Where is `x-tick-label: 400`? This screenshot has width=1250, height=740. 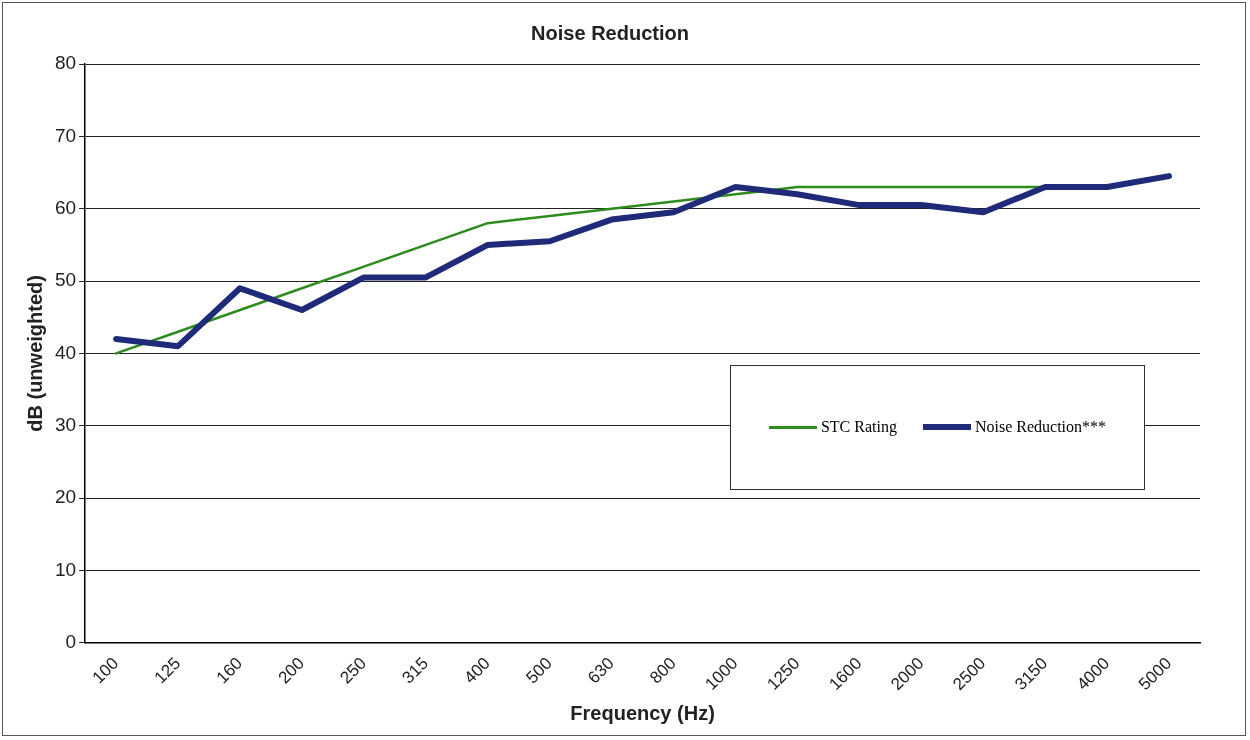
x-tick-label: 400 is located at coordinates (477, 670).